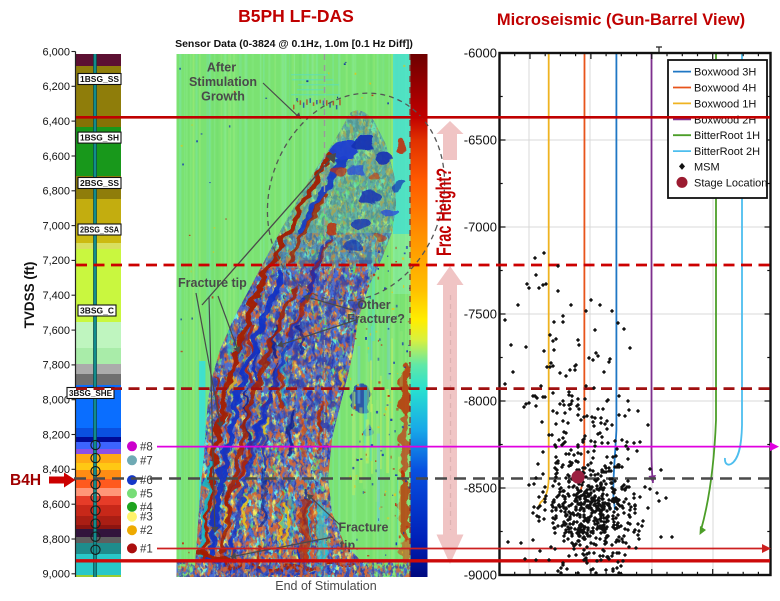 The height and width of the screenshot is (601, 780). What do you see at coordinates (480, 314) in the screenshot?
I see `svg-text: -7500` at bounding box center [480, 314].